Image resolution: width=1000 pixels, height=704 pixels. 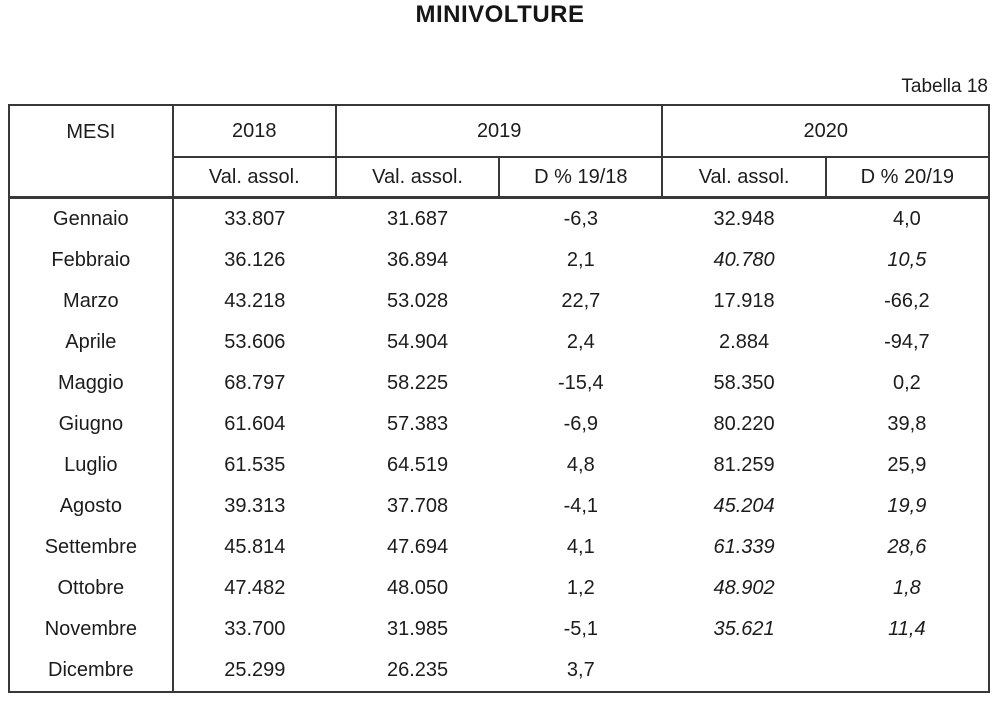 What do you see at coordinates (255, 506) in the screenshot?
I see `value-2018-cell: 39.313` at bounding box center [255, 506].